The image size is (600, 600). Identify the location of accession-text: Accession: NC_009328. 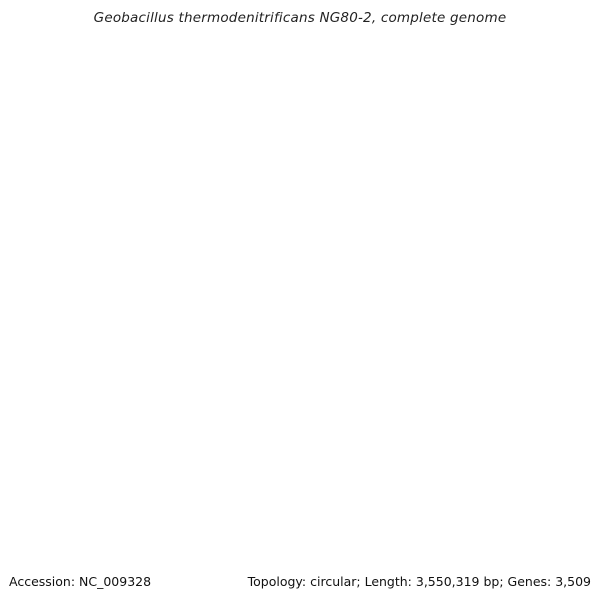
(80, 581).